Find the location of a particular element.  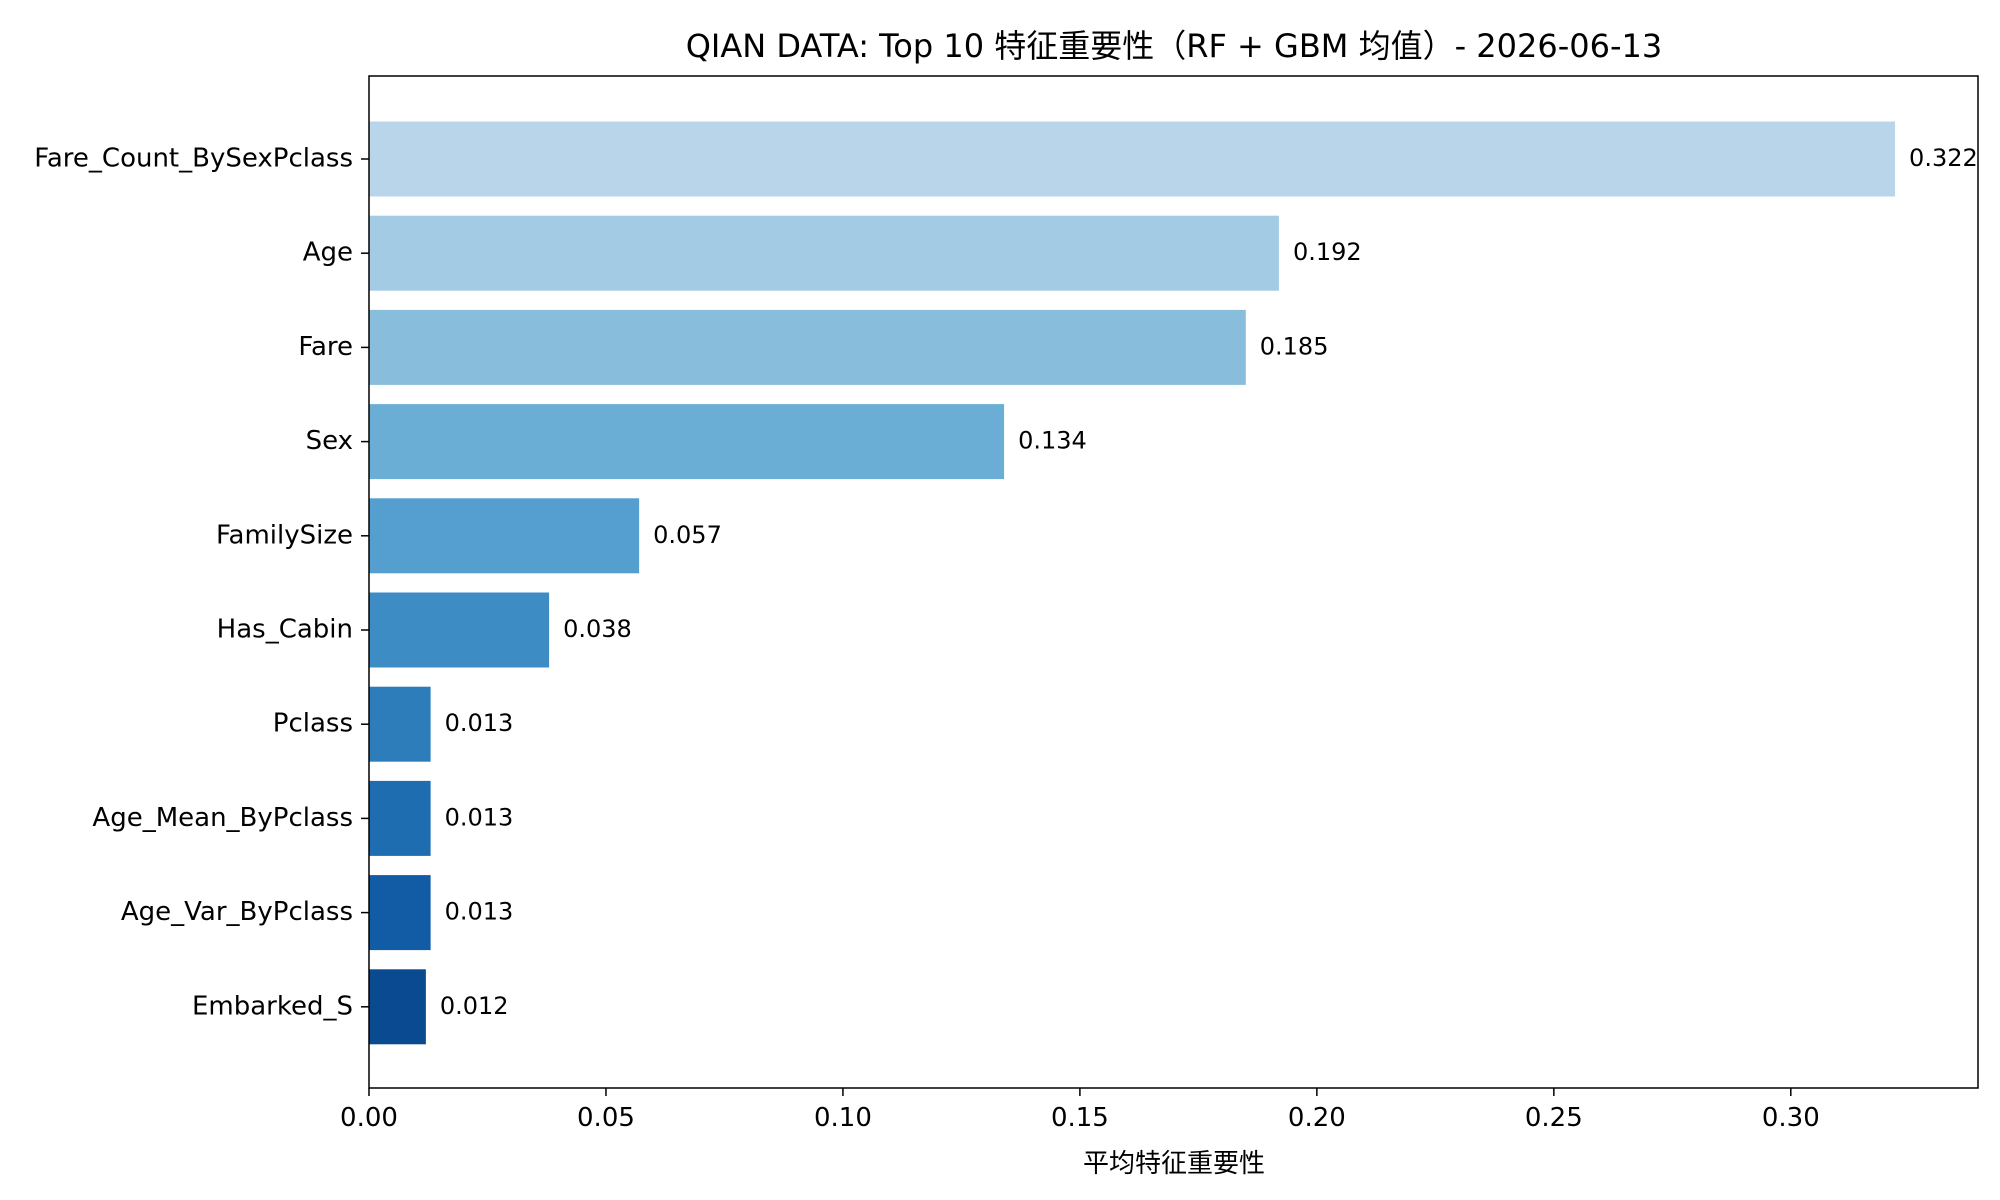

y-tick-label-0: Fare_Count_BySexPclass is located at coordinates (193, 159).